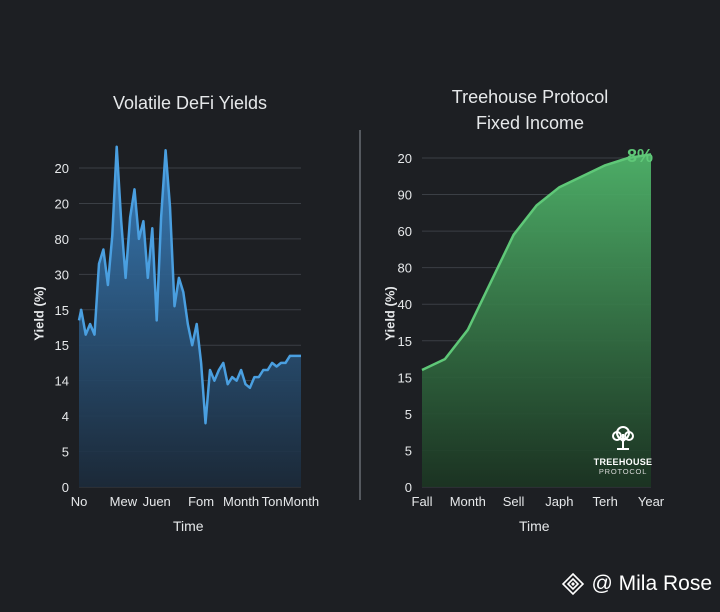  I want to click on left-x-axis-title: Time, so click(188, 526).